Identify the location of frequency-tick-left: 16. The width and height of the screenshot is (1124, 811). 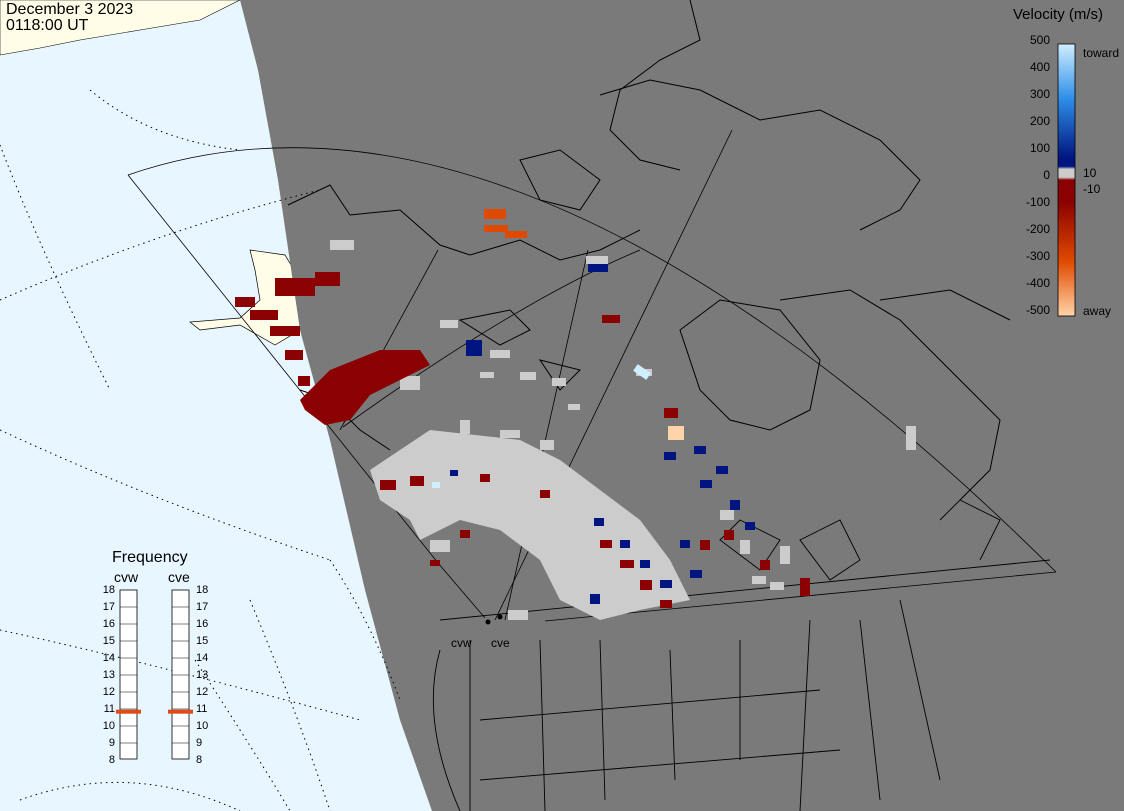
(108, 624).